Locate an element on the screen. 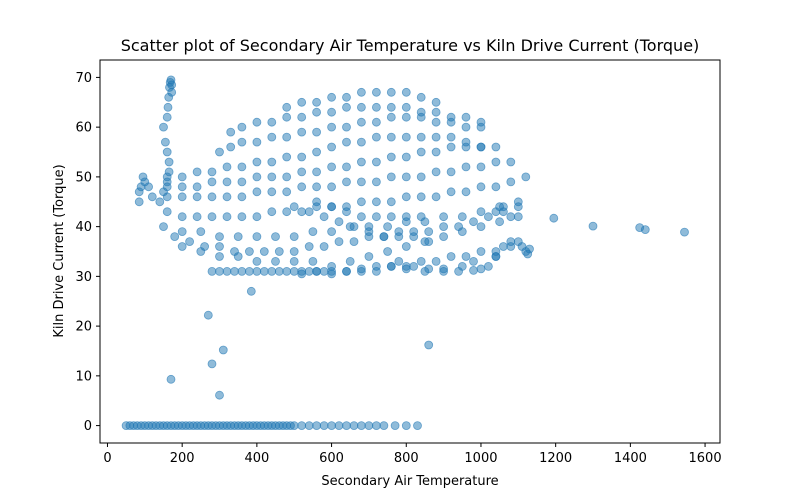  y-tick-label: 50 is located at coordinates (83, 177).